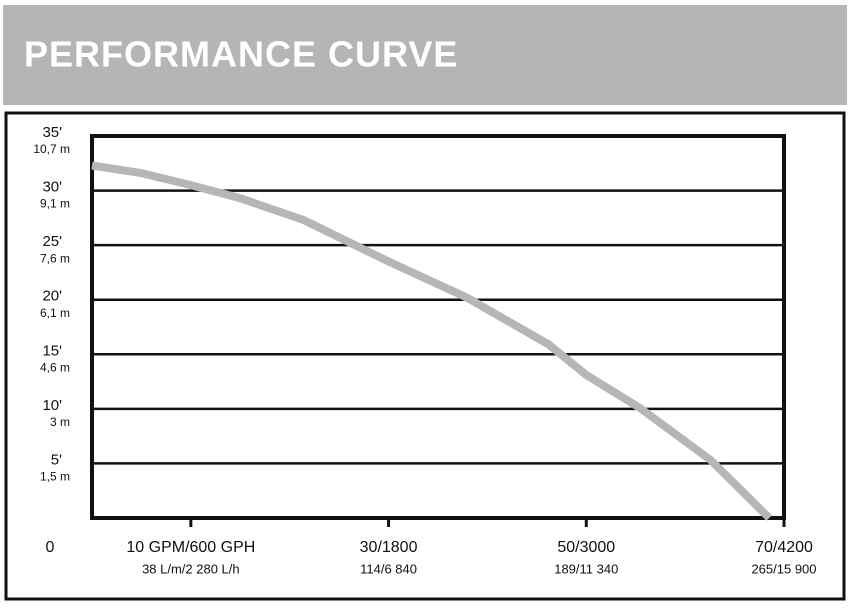 This screenshot has width=850, height=609. Describe the element at coordinates (52, 350) in the screenshot. I see `y-tick-label: 15'` at that location.